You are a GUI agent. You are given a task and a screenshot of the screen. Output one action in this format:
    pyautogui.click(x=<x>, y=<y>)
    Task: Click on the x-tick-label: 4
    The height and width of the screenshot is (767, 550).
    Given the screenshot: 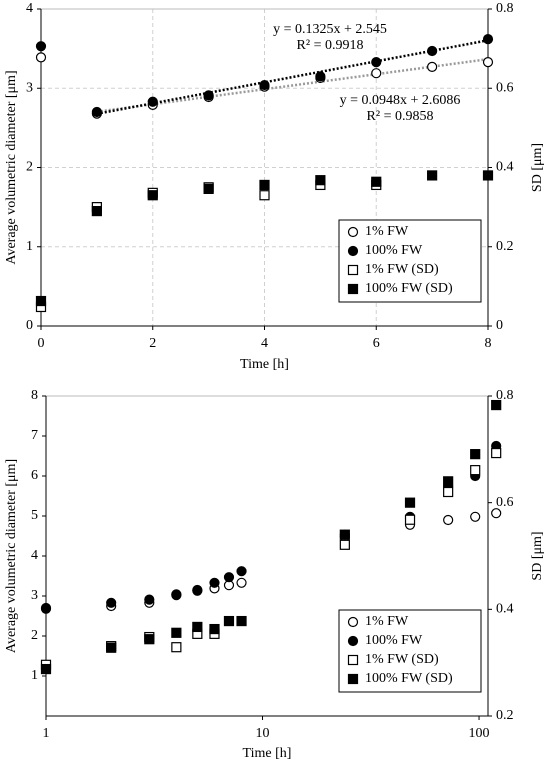 What is the action you would take?
    pyautogui.click(x=264, y=343)
    